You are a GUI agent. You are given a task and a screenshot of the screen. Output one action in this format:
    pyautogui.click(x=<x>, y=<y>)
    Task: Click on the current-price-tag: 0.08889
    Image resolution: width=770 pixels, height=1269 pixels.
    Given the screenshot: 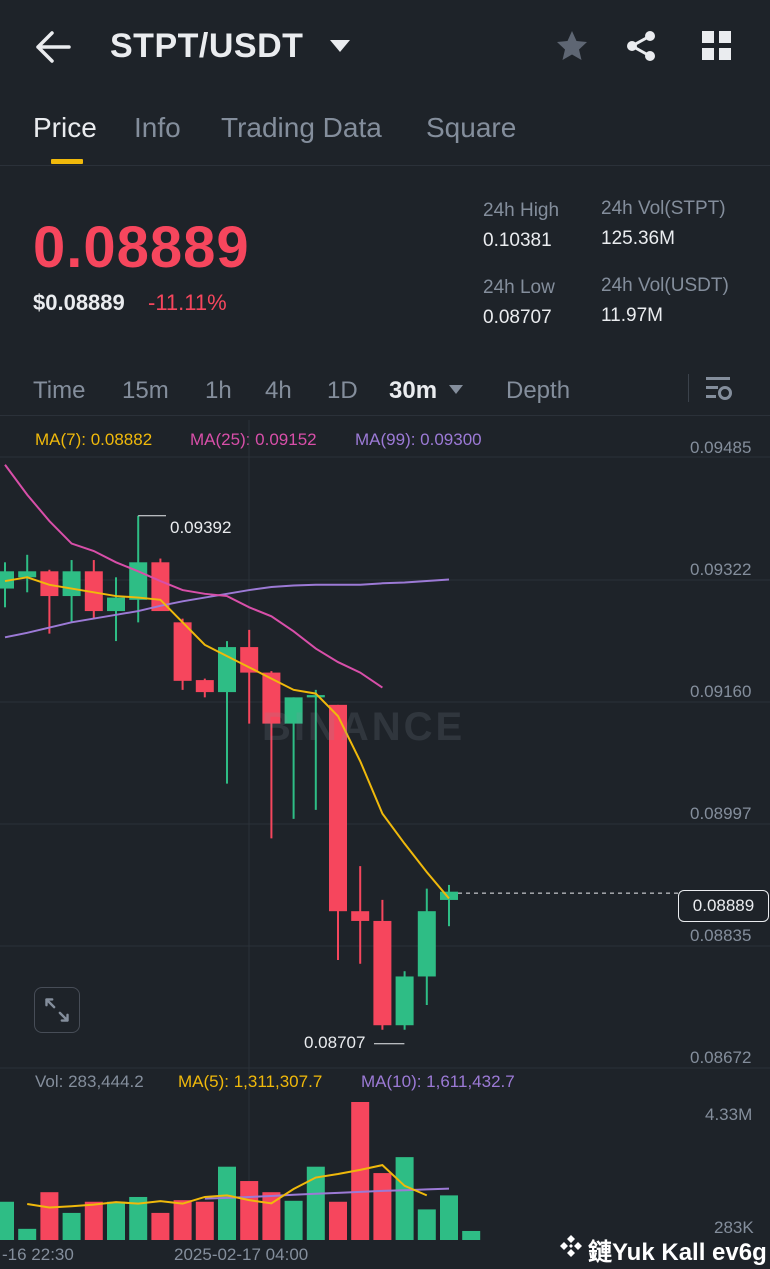 What is the action you would take?
    pyautogui.click(x=723, y=906)
    